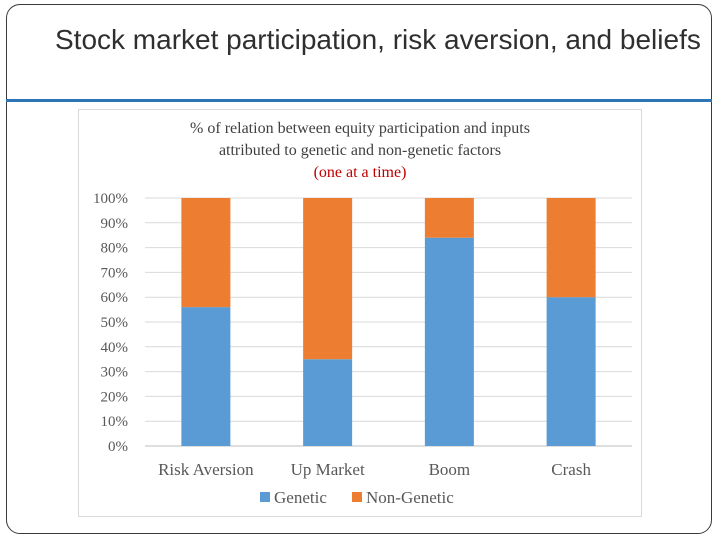 This screenshot has width=720, height=540. Describe the element at coordinates (115, 348) in the screenshot. I see `y-tick-label: 40%` at that location.